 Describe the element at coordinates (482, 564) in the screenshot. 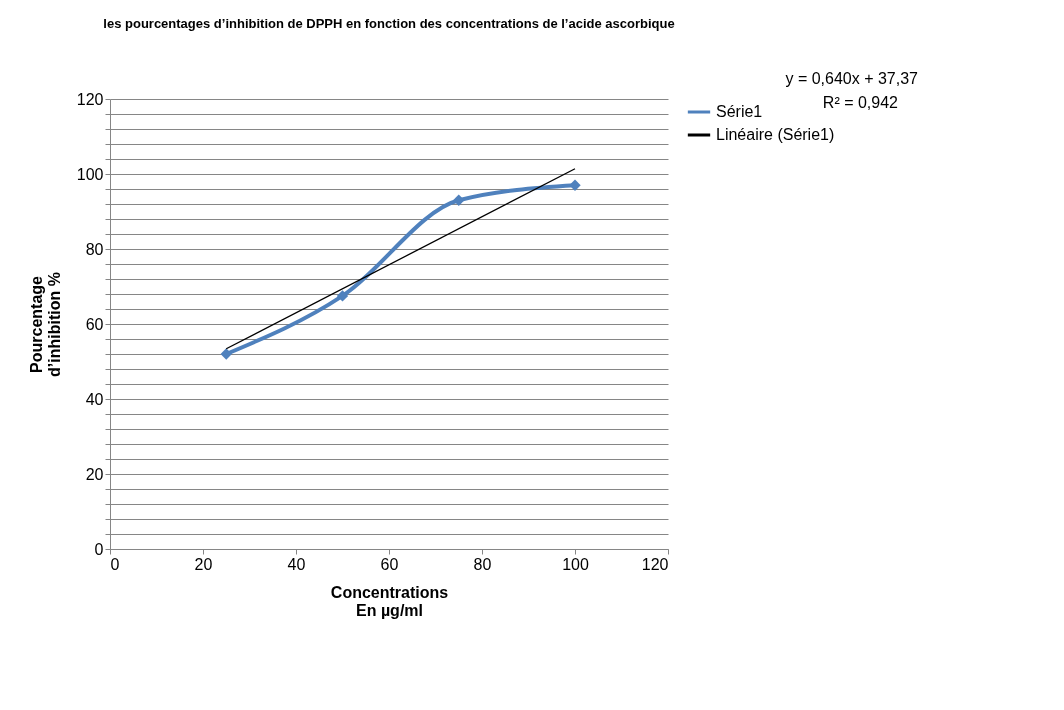

I see `x-tick-label: 80` at that location.